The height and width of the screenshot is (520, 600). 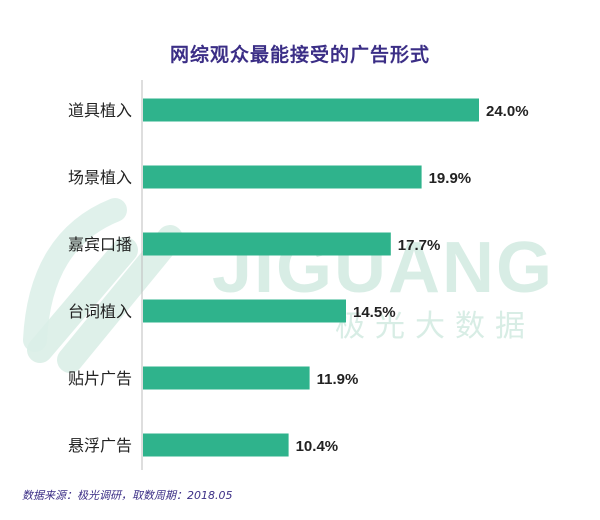 What do you see at coordinates (100, 244) in the screenshot?
I see `category-label: 嘉宾口播` at bounding box center [100, 244].